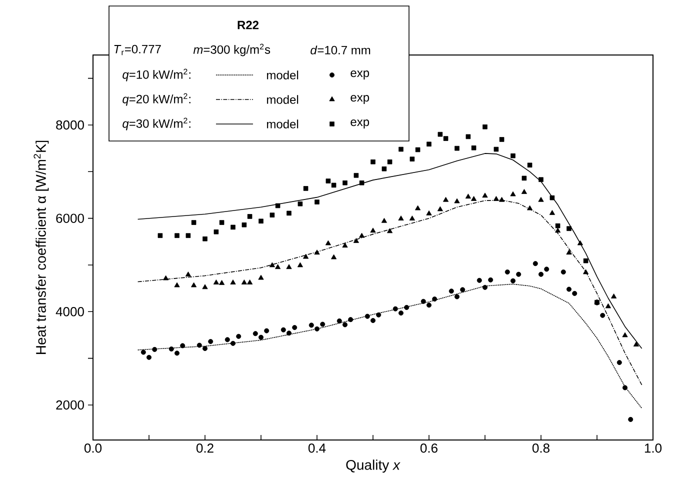  I want to click on y-axis-title: Heat transfer coefficient α [W/m$^{2}$K], so click(41, 247).